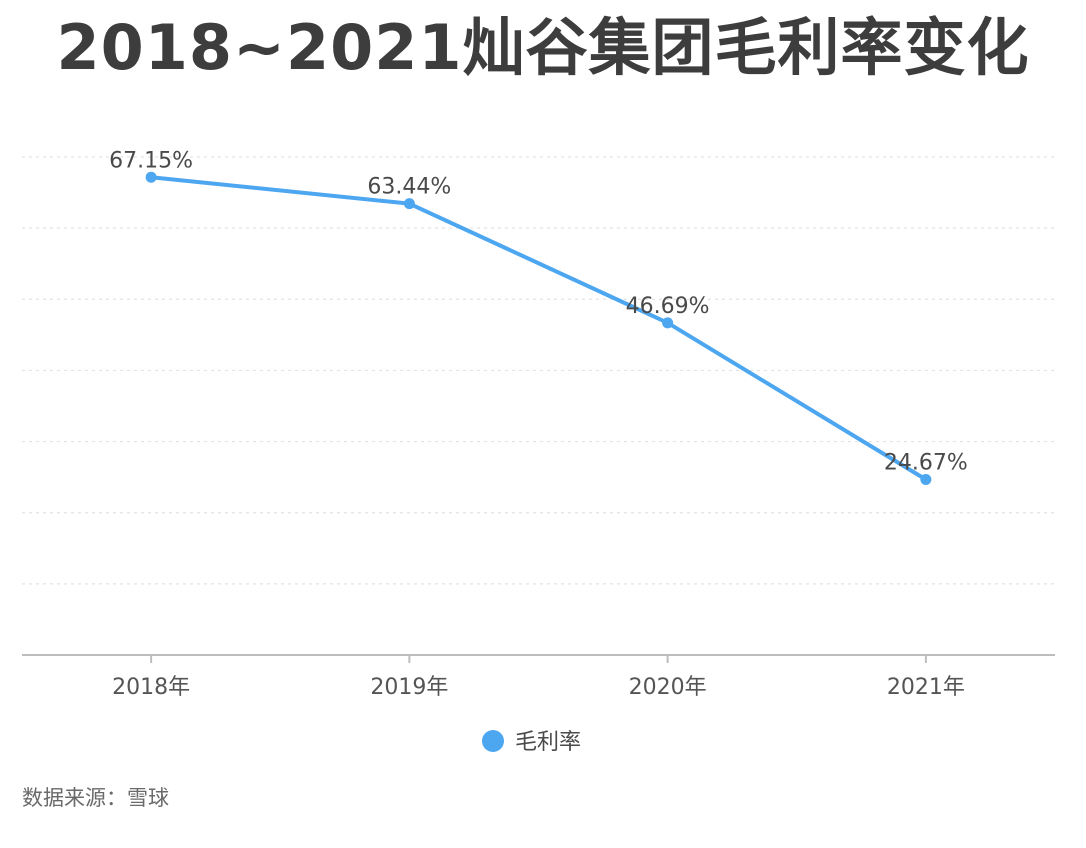 The height and width of the screenshot is (848, 1086). What do you see at coordinates (926, 462) in the screenshot?
I see `data-label: 24.67%` at bounding box center [926, 462].